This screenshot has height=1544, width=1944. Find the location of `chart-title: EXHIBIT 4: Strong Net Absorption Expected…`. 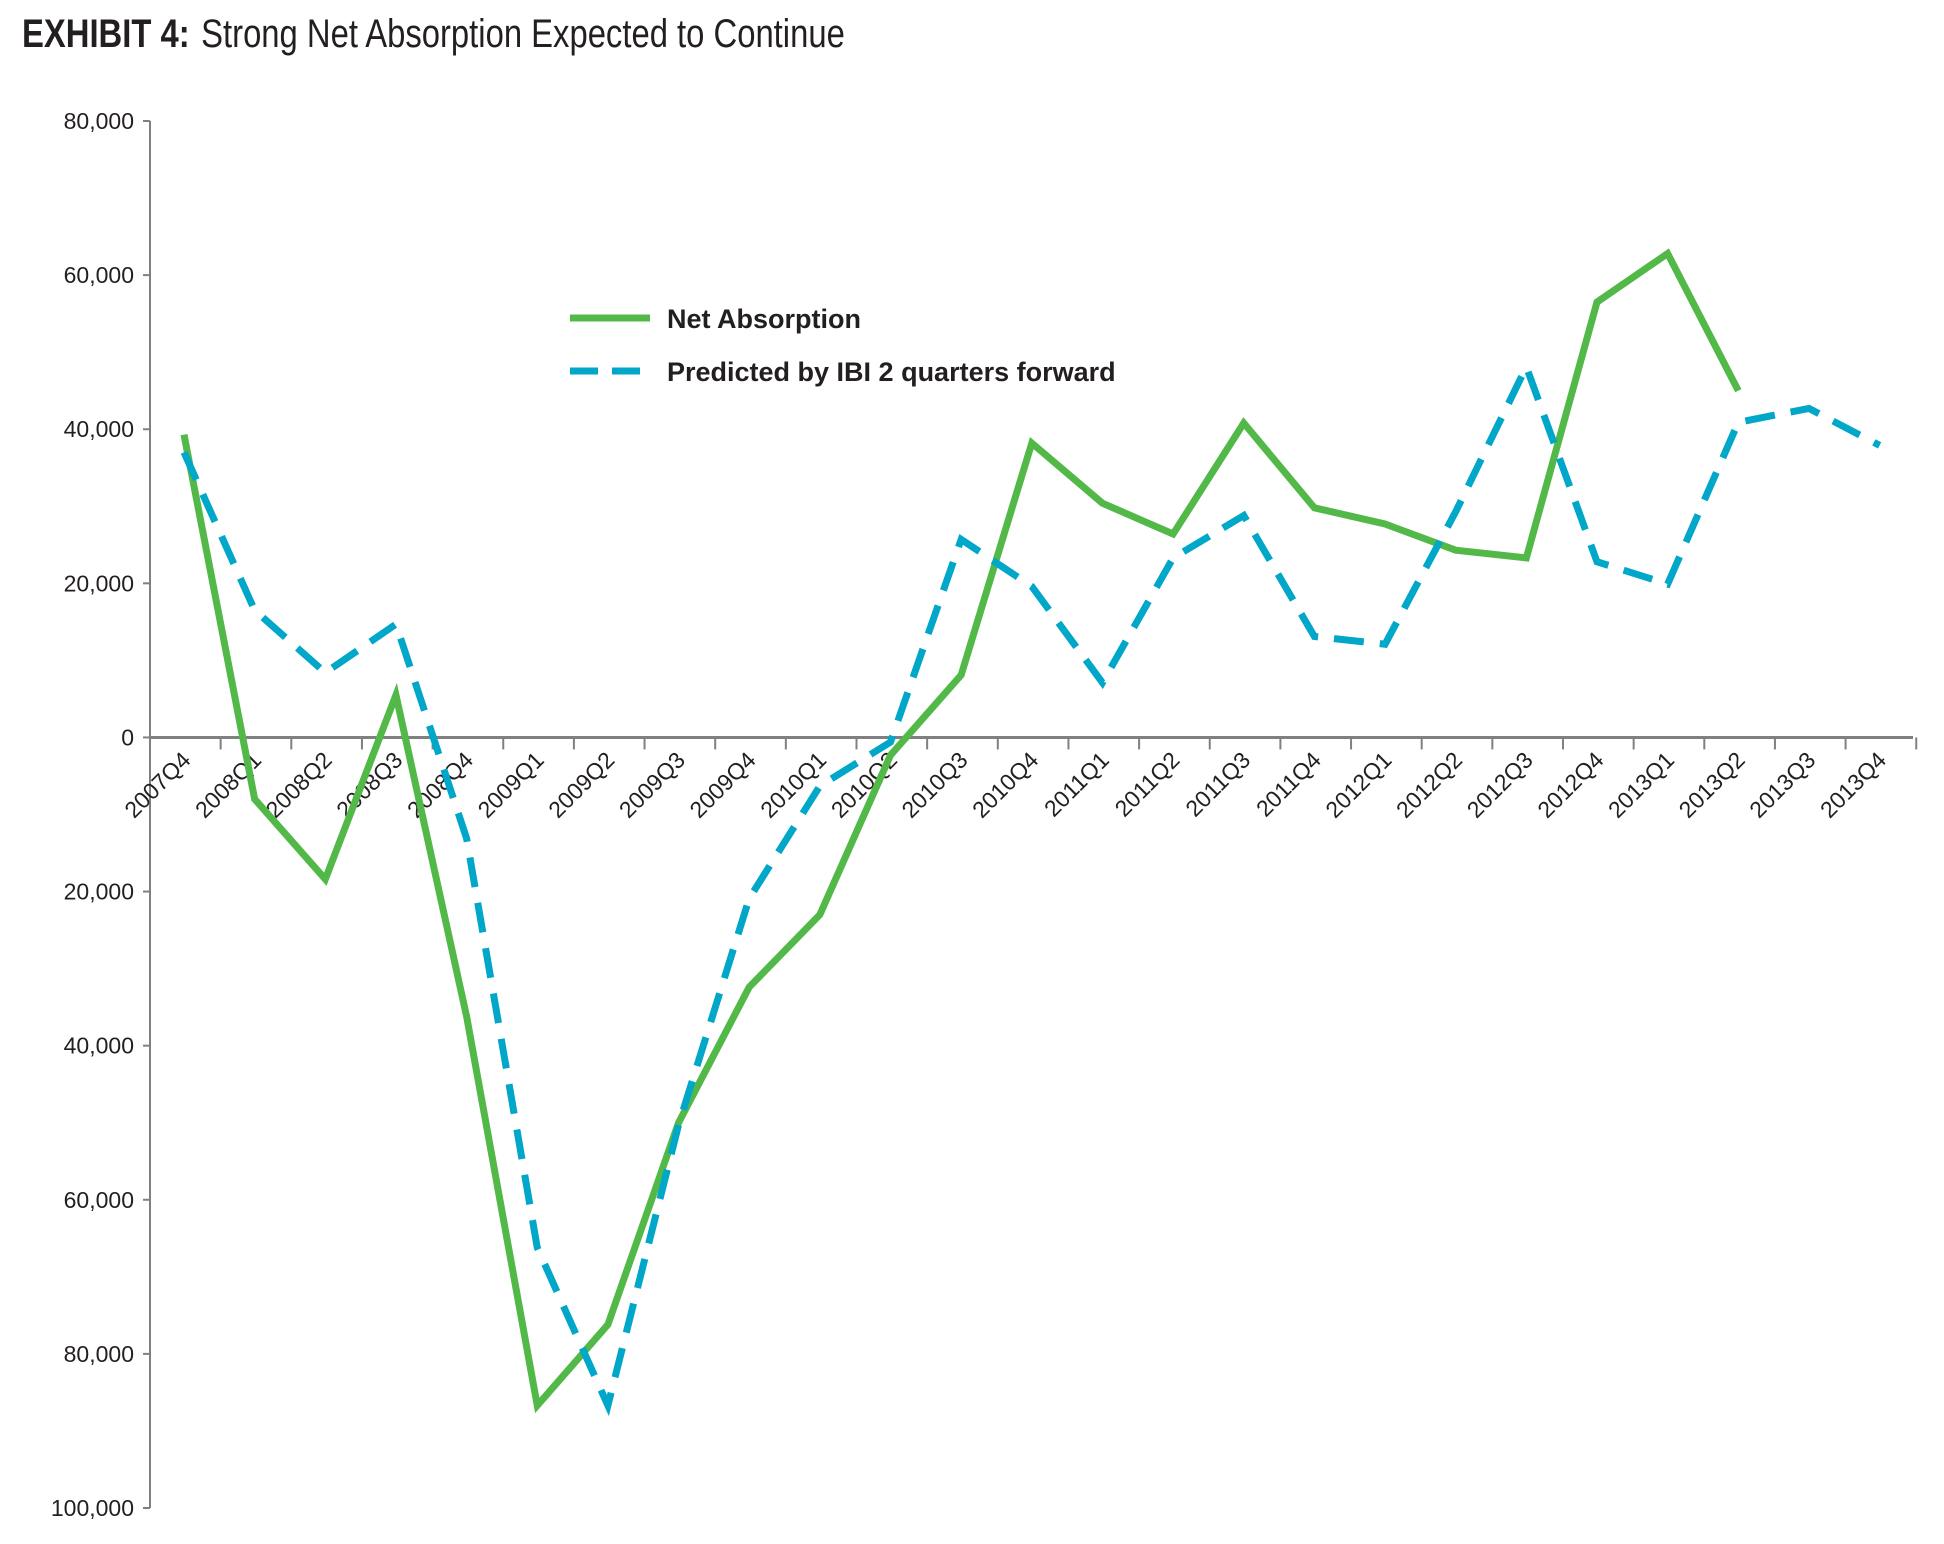

chart-title: EXHIBIT 4: Strong Net Absorption Expected… is located at coordinates (433, 34).